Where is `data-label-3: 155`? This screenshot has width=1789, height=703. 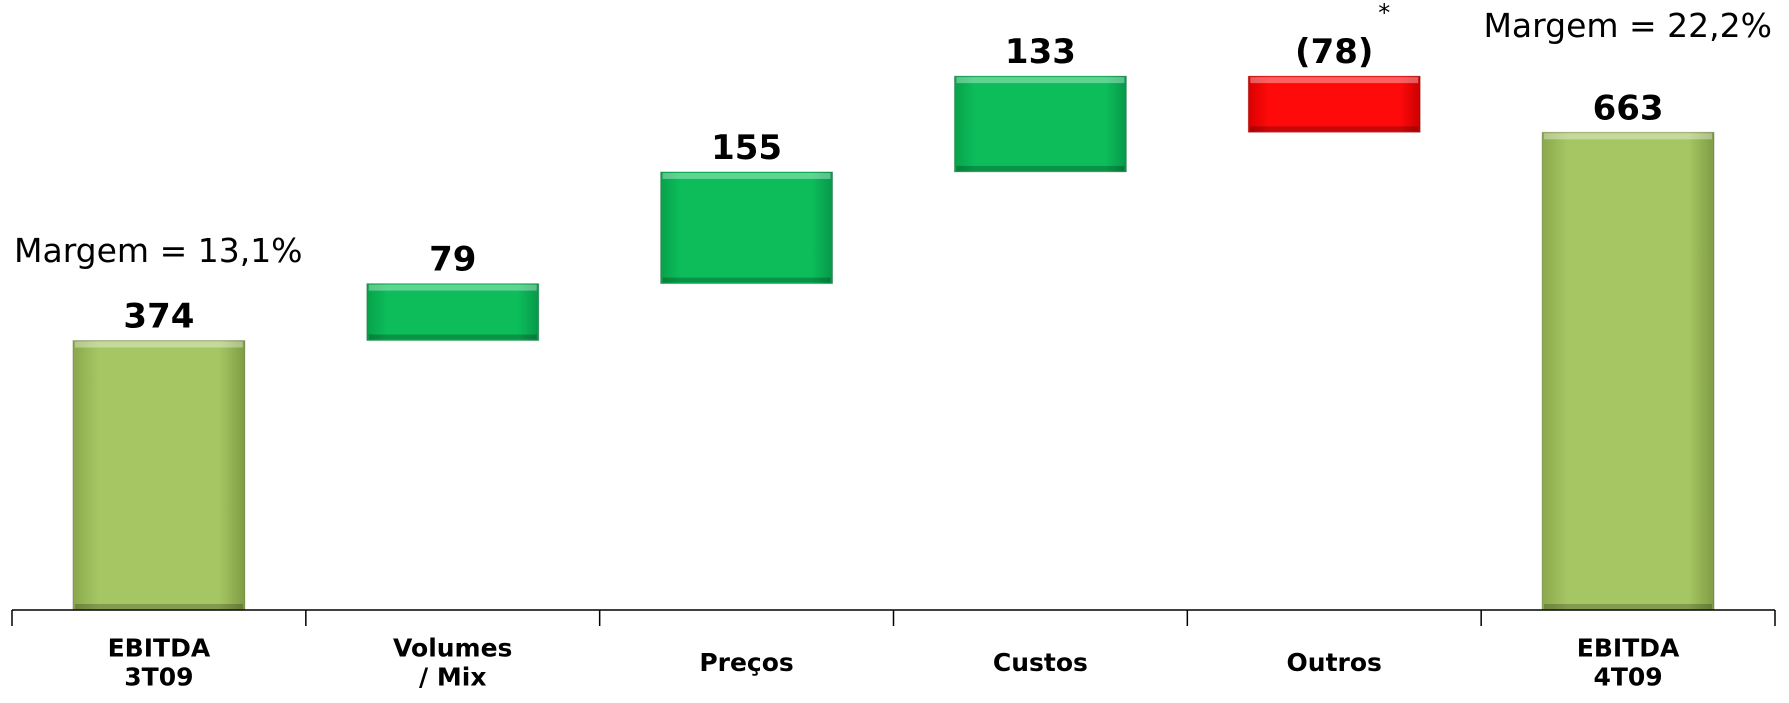 data-label-3: 155 is located at coordinates (746, 148).